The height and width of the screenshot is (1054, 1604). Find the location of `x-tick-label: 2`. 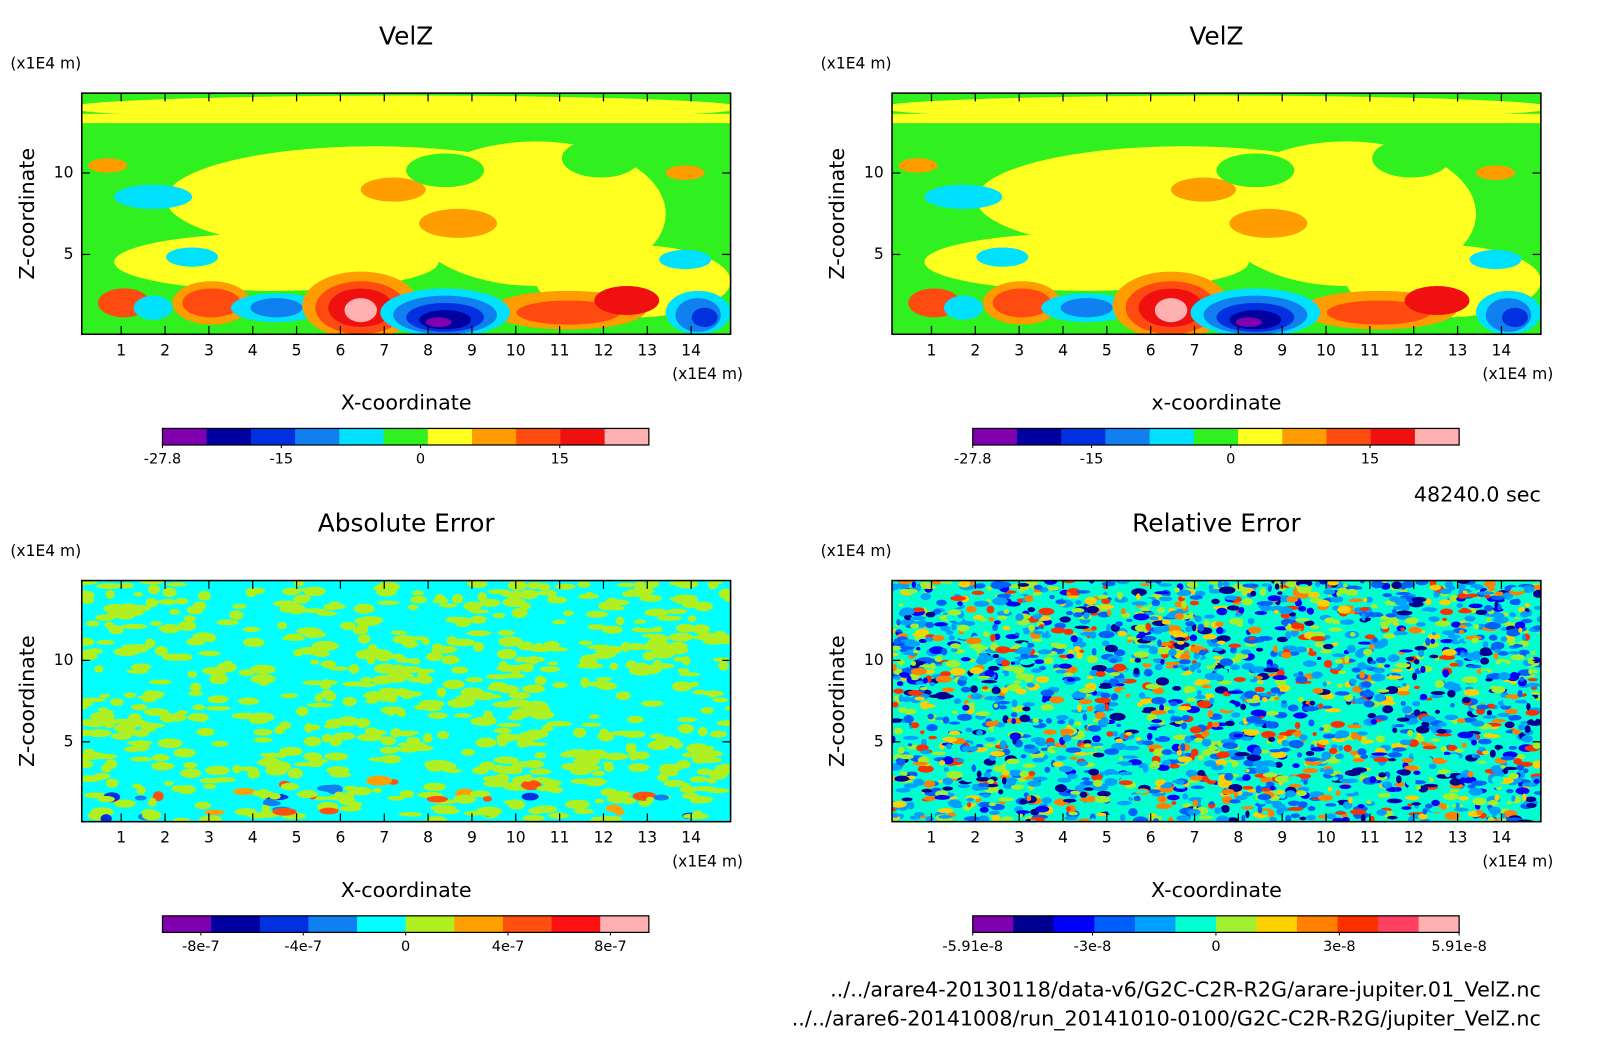

x-tick-label: 2 is located at coordinates (165, 350).